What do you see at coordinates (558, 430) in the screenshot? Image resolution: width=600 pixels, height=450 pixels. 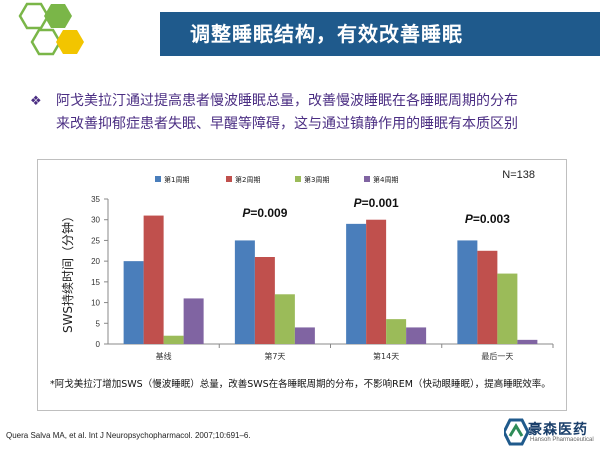 I see `brand-name: 豪森医药` at bounding box center [558, 430].